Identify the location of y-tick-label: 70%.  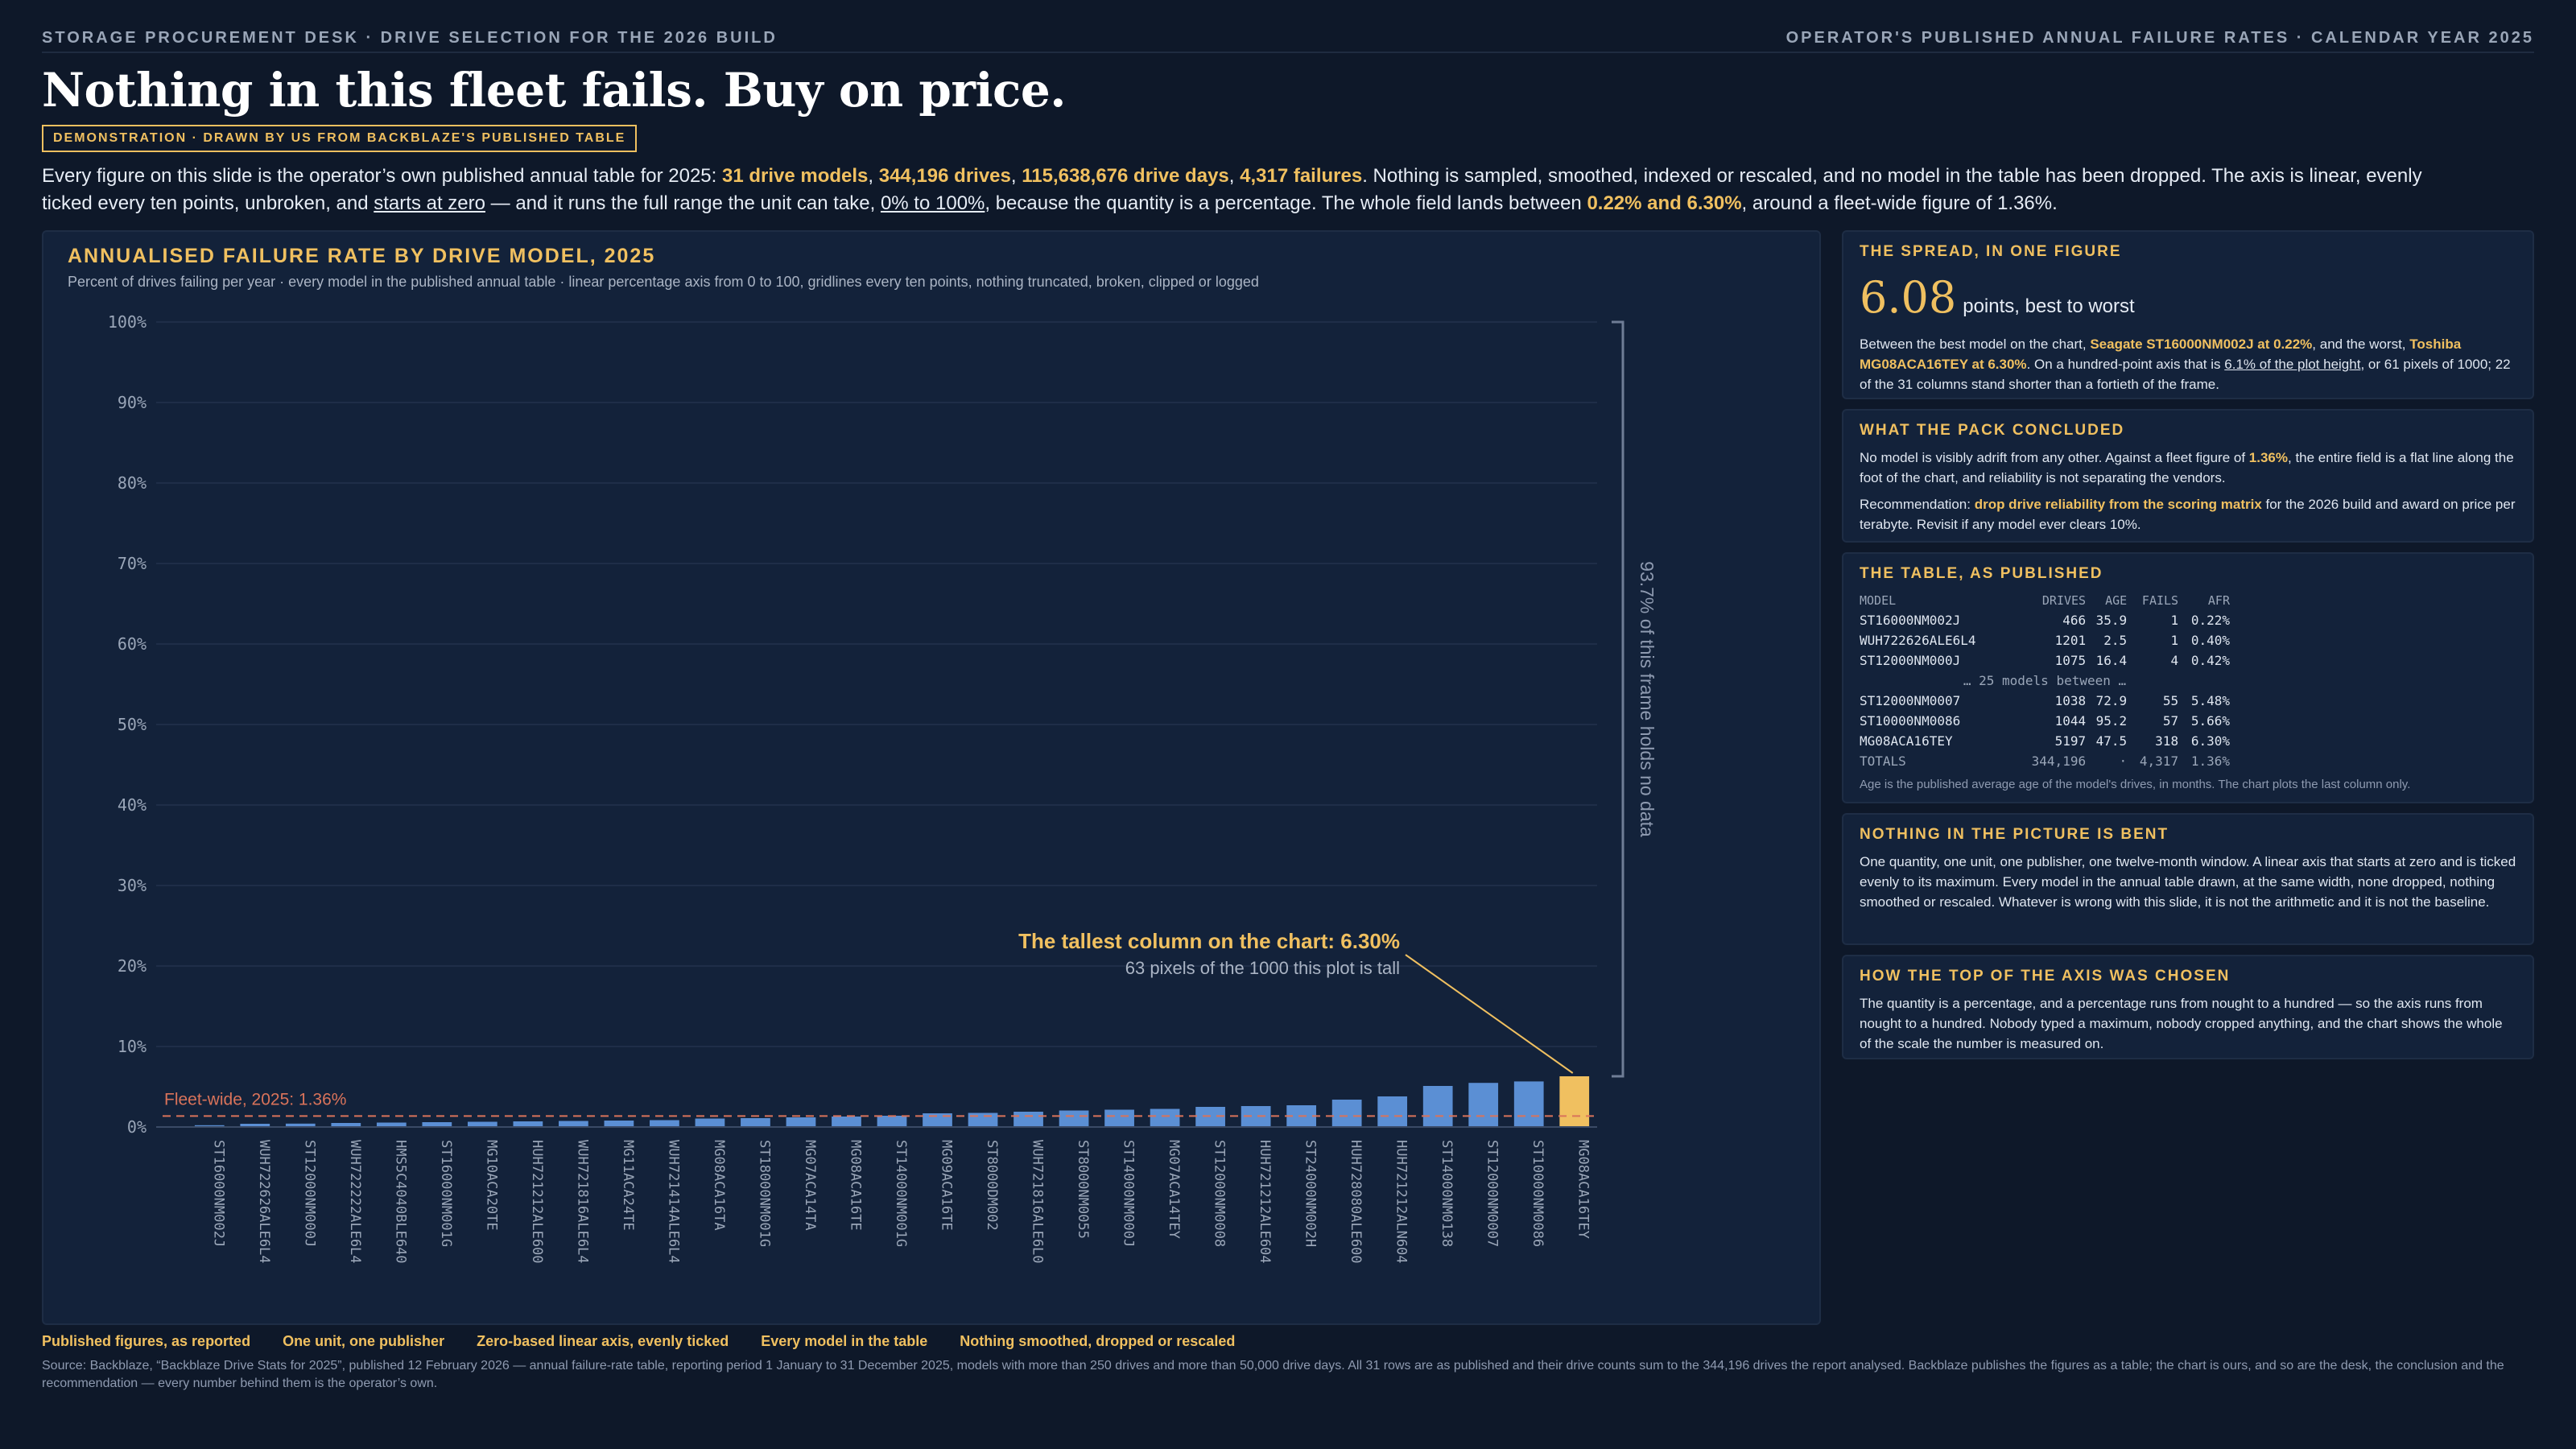
(132, 563).